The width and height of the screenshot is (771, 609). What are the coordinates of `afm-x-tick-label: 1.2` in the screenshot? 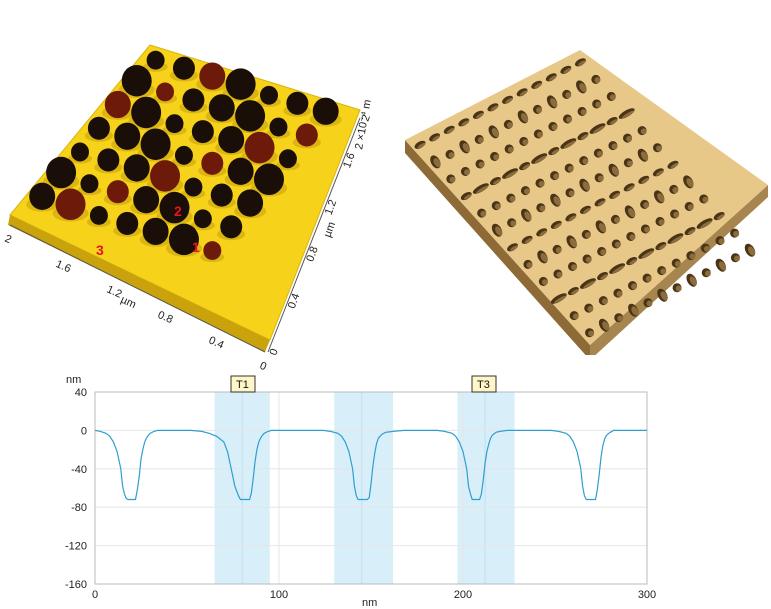 It's located at (114, 292).